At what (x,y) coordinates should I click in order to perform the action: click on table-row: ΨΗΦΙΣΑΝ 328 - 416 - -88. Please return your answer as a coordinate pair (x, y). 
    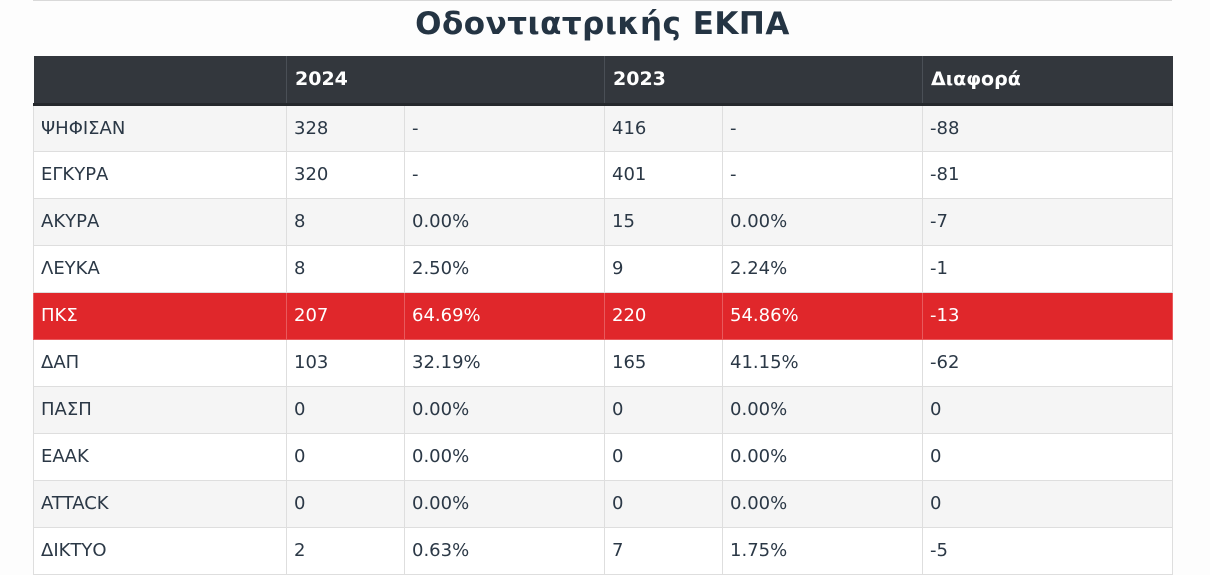
    Looking at the image, I should click on (603, 127).